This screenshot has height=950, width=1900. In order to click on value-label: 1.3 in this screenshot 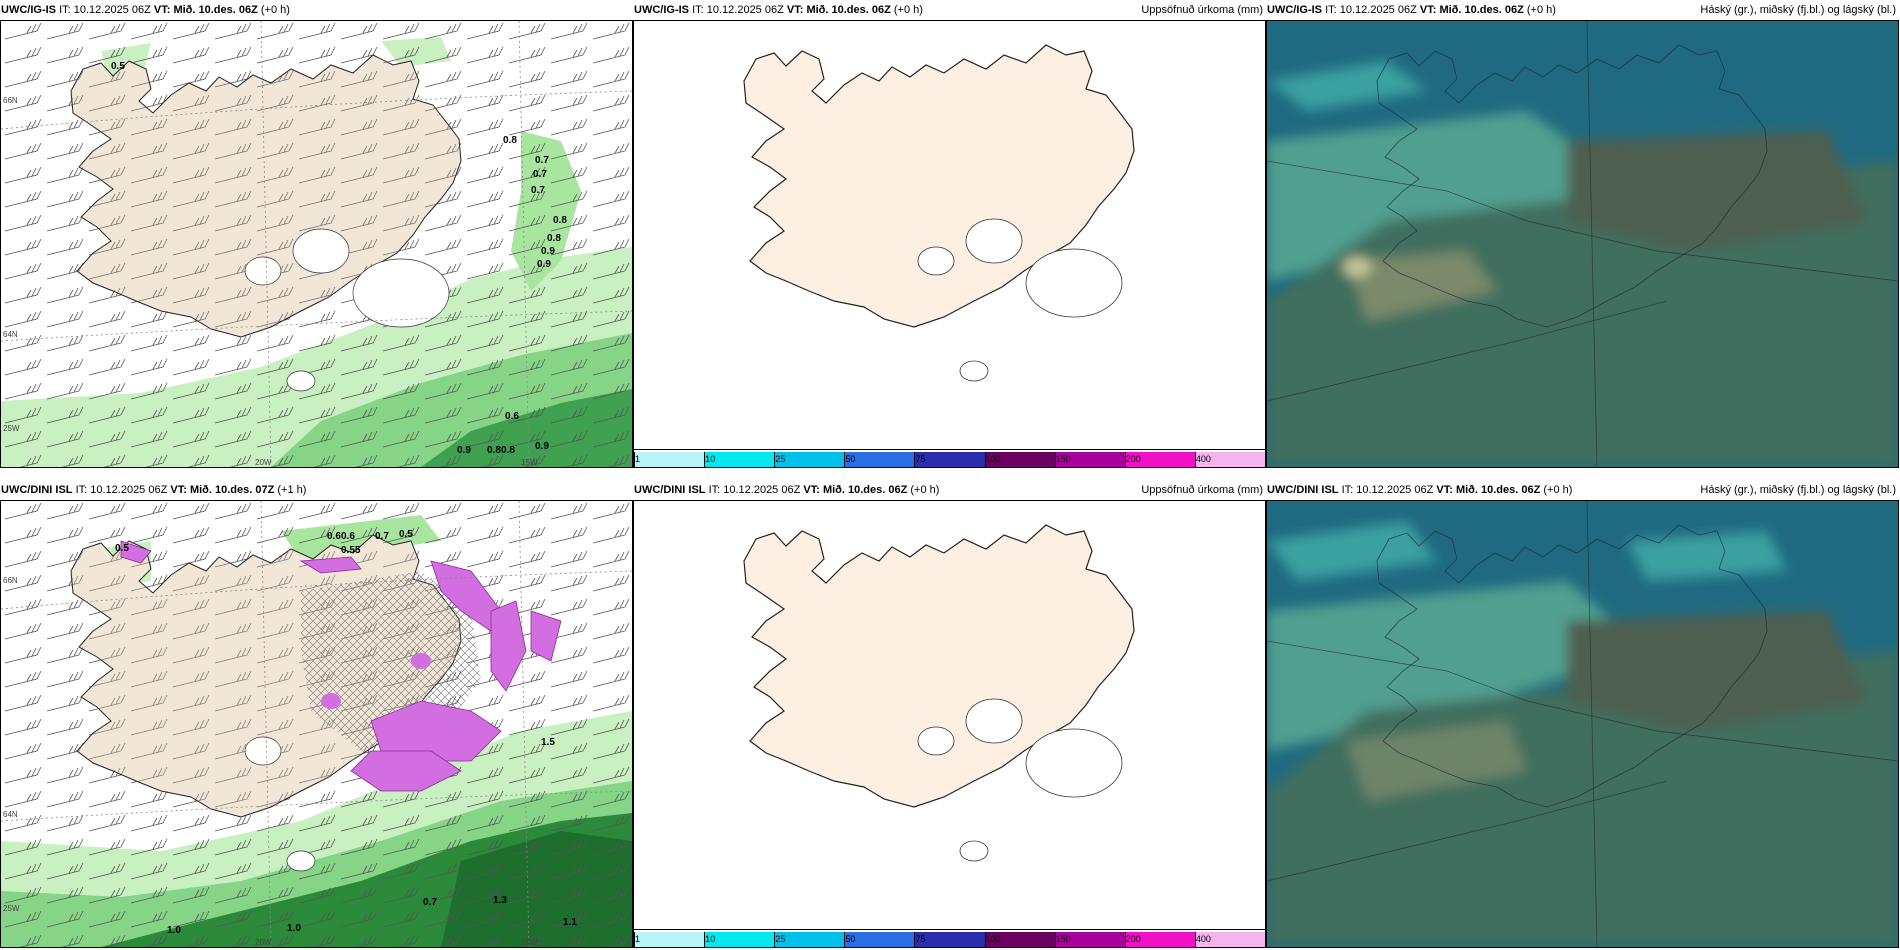, I will do `click(500, 900)`.